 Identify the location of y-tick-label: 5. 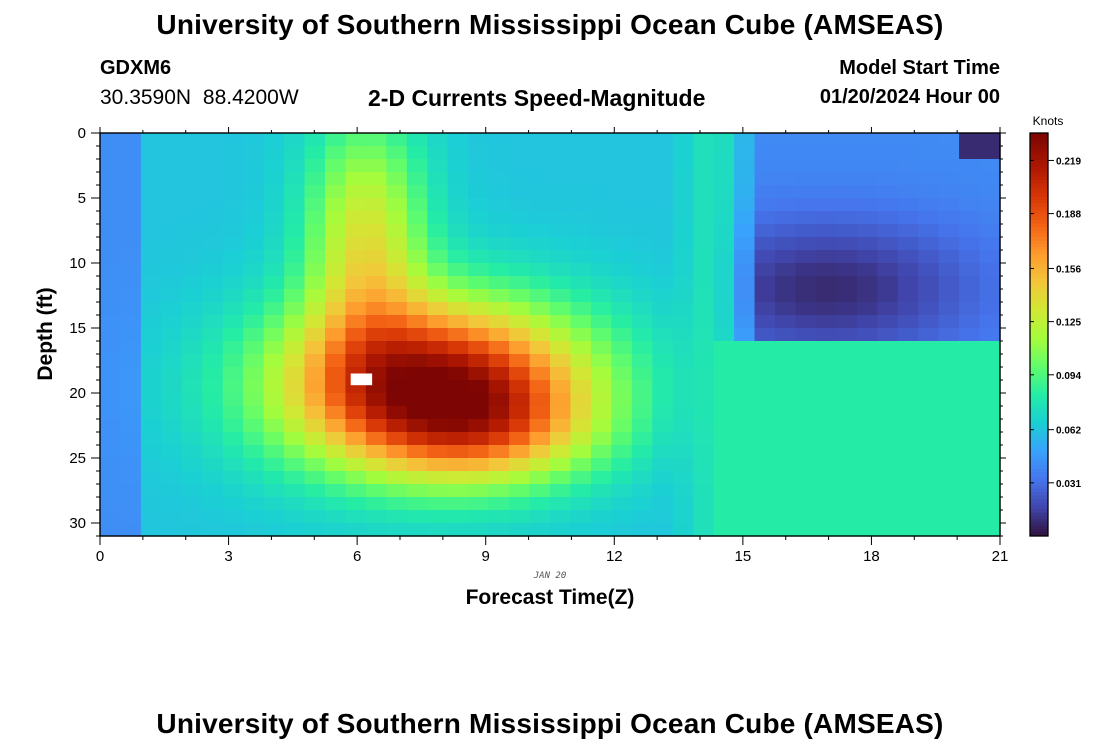
(82, 198).